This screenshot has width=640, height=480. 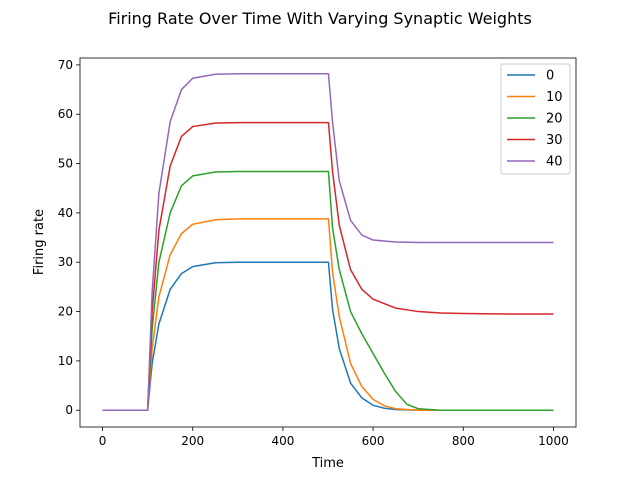 I want to click on y-tick-label: 0, so click(x=69, y=410).